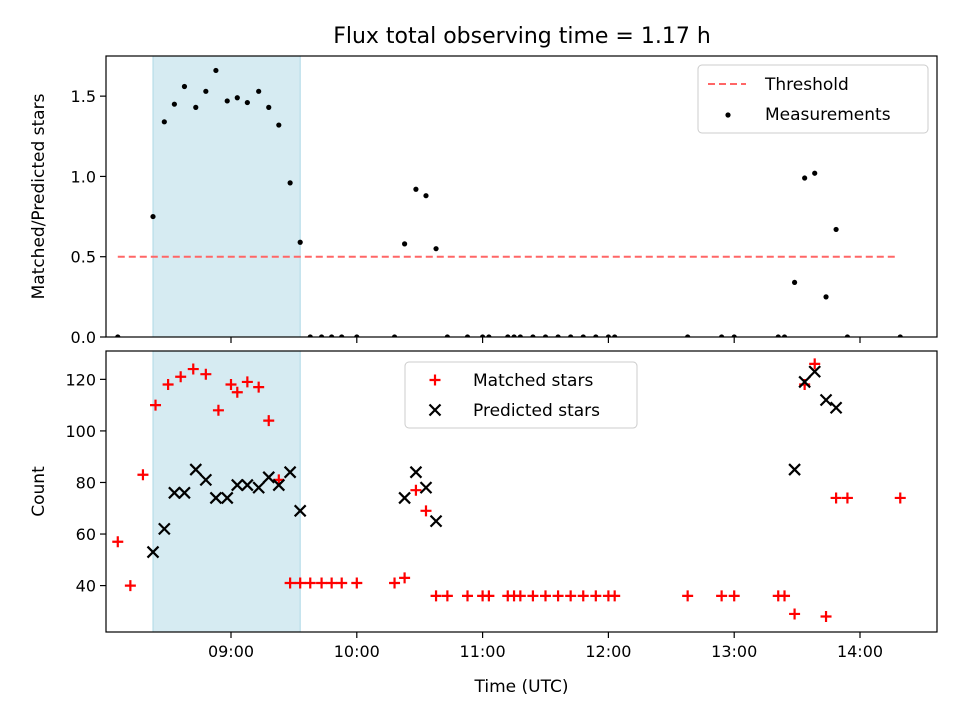 The image size is (960, 720). I want to click on legend-measurements-swatch, so click(728, 115).